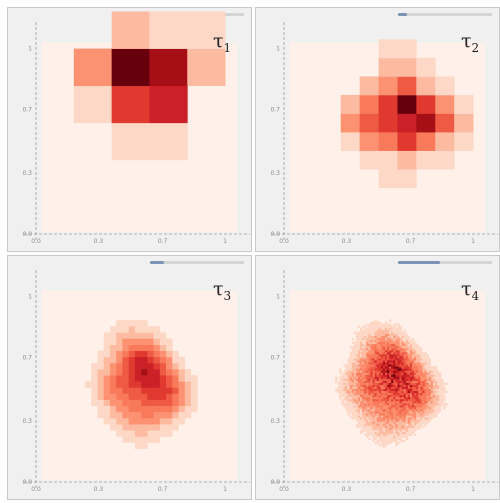 This screenshot has height=503, width=500. I want to click on time-label: τ4, so click(470, 290).